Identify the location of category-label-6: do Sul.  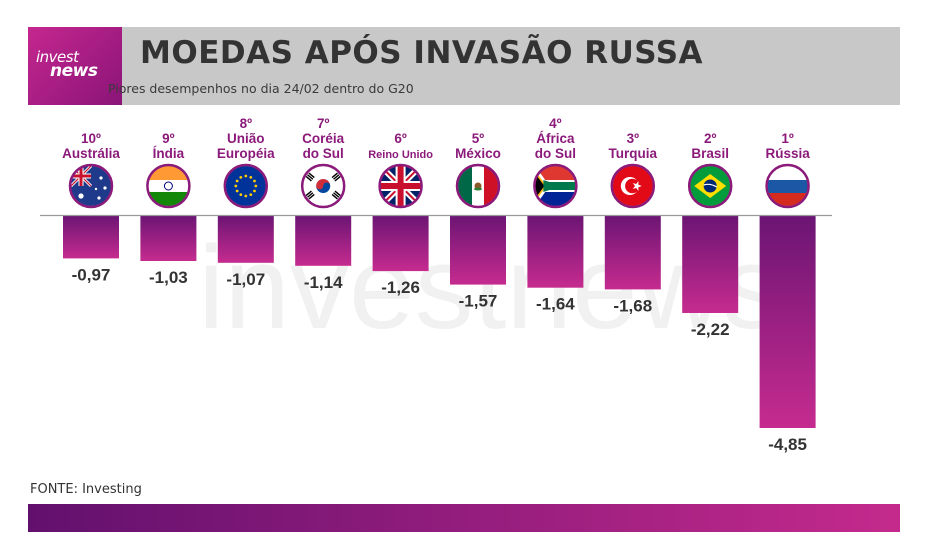
(555, 153).